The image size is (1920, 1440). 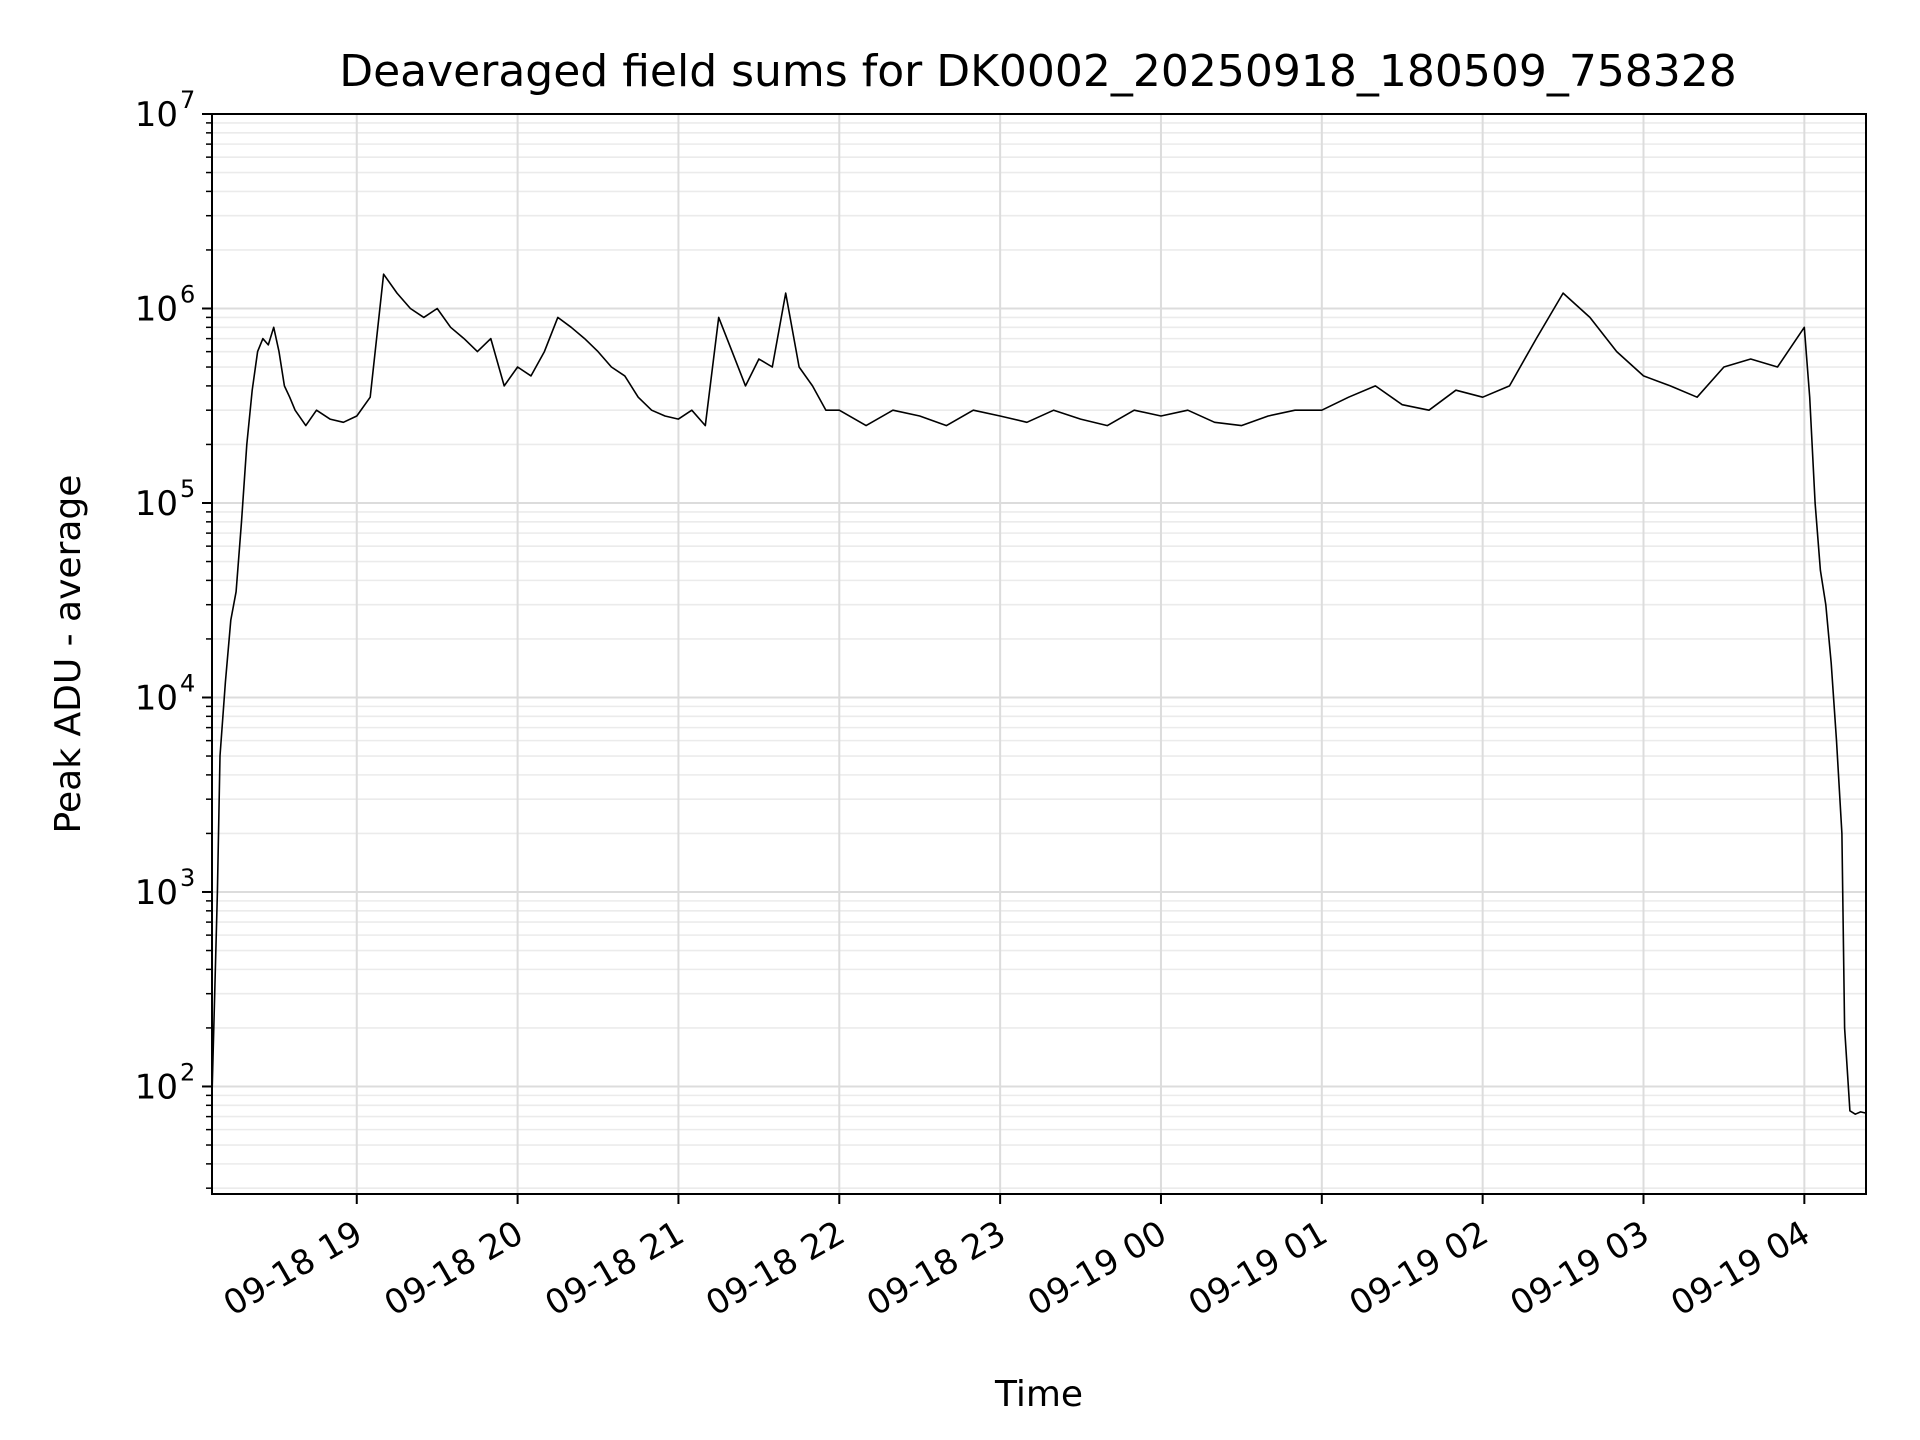 What do you see at coordinates (187, 1072) in the screenshot?
I see `y-tick-exponent: 2` at bounding box center [187, 1072].